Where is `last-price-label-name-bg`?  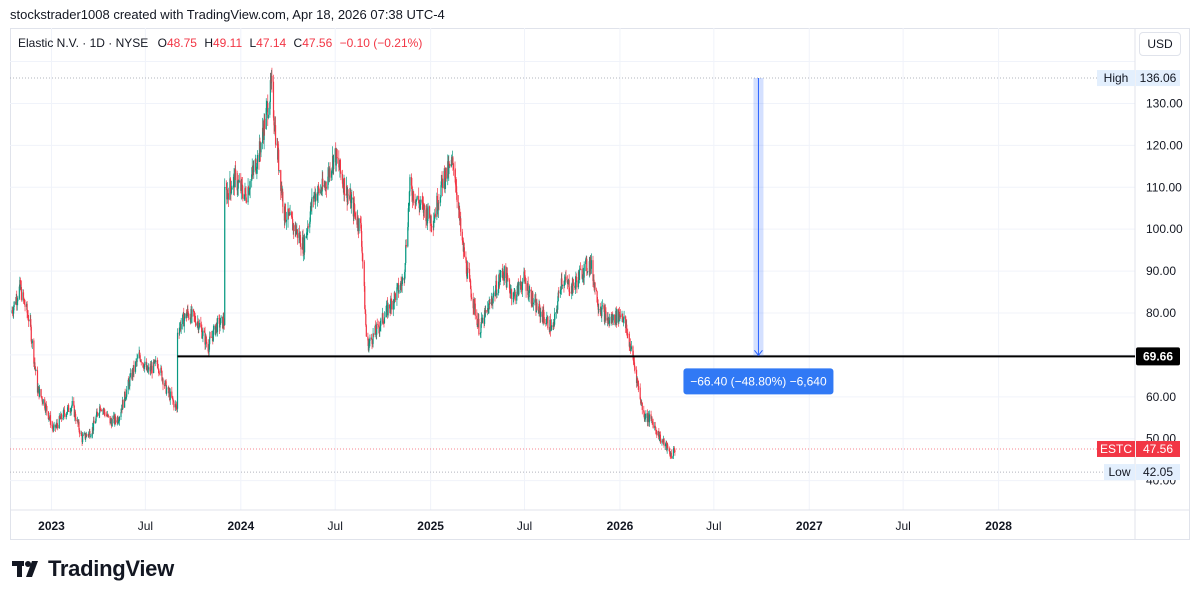
last-price-label-name-bg is located at coordinates (1116, 448).